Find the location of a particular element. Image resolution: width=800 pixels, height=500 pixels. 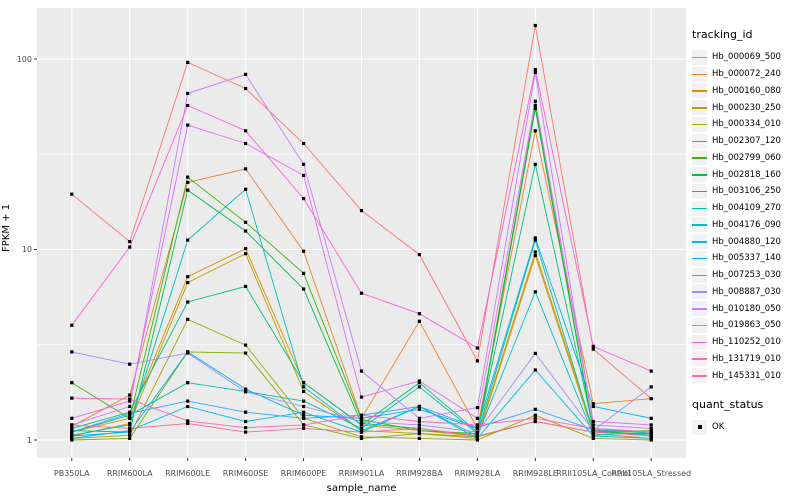

y-axis-title: FPKM + 1 is located at coordinates (6, 227).